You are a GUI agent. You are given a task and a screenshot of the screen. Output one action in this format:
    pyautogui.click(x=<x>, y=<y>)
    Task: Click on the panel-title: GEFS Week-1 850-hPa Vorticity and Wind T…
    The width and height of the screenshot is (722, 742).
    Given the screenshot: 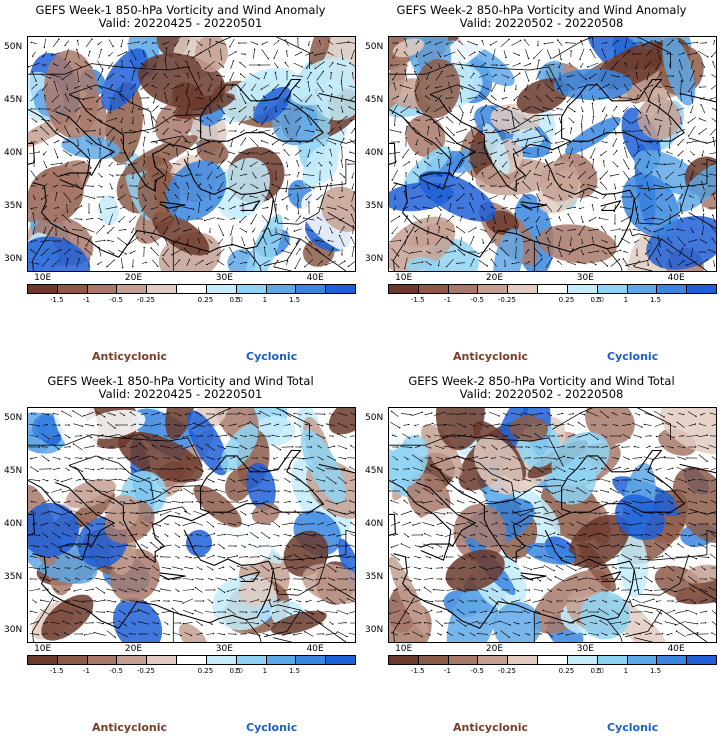 What is the action you would take?
    pyautogui.click(x=180, y=381)
    